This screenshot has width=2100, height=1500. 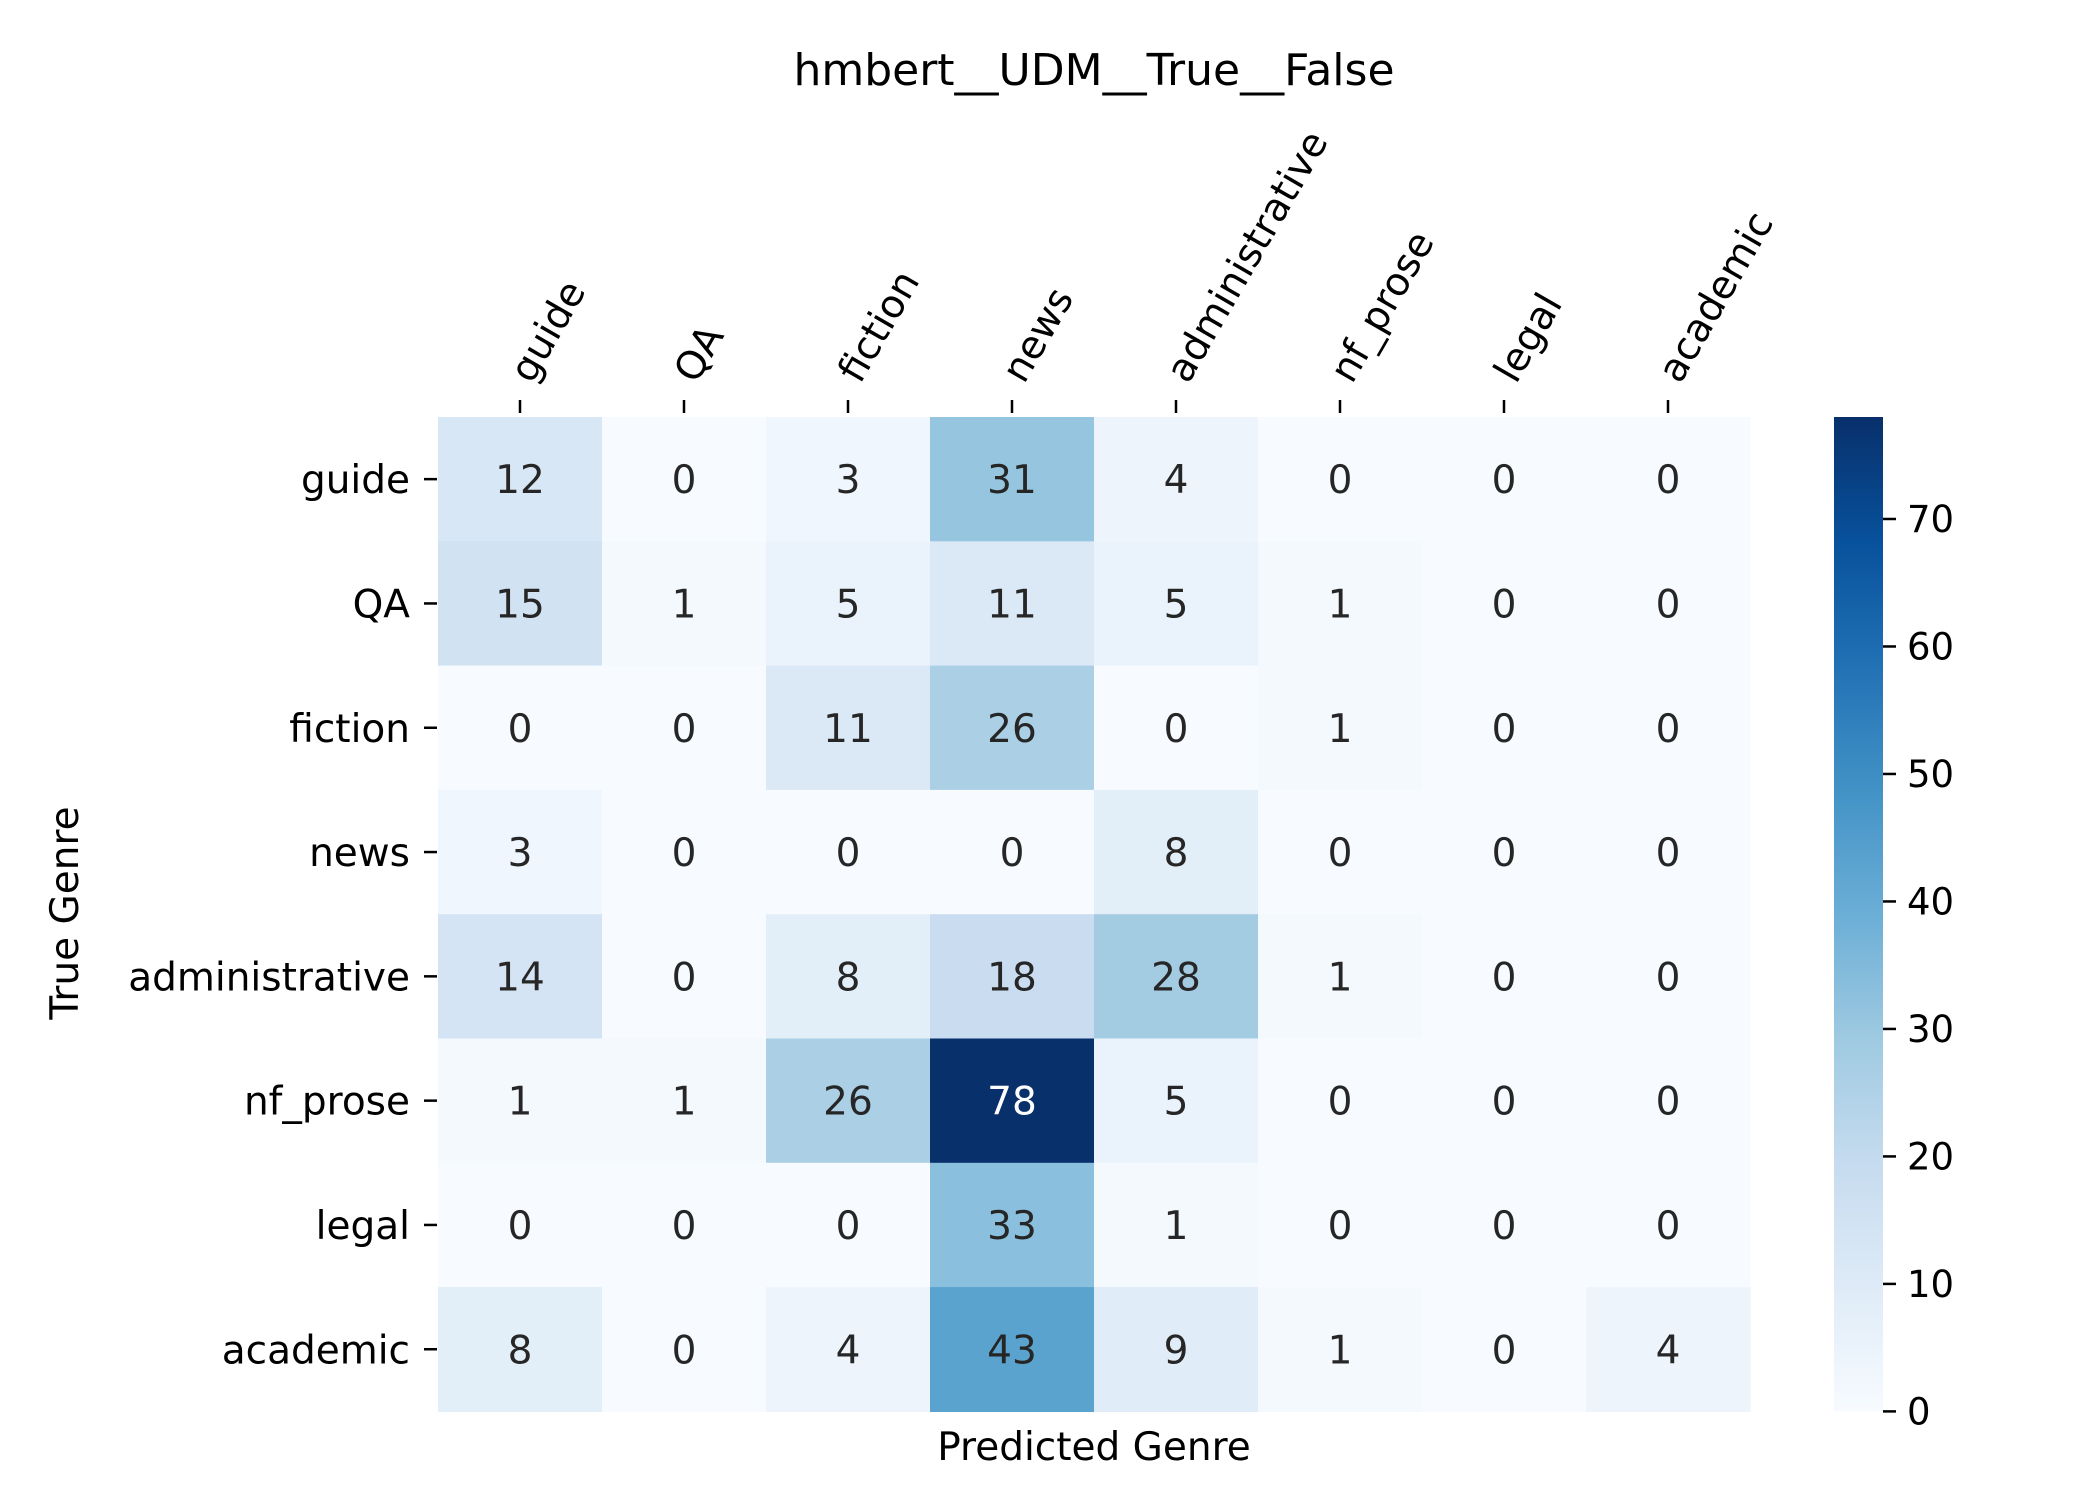 I want to click on cell-guide-news, so click(x=1012, y=479).